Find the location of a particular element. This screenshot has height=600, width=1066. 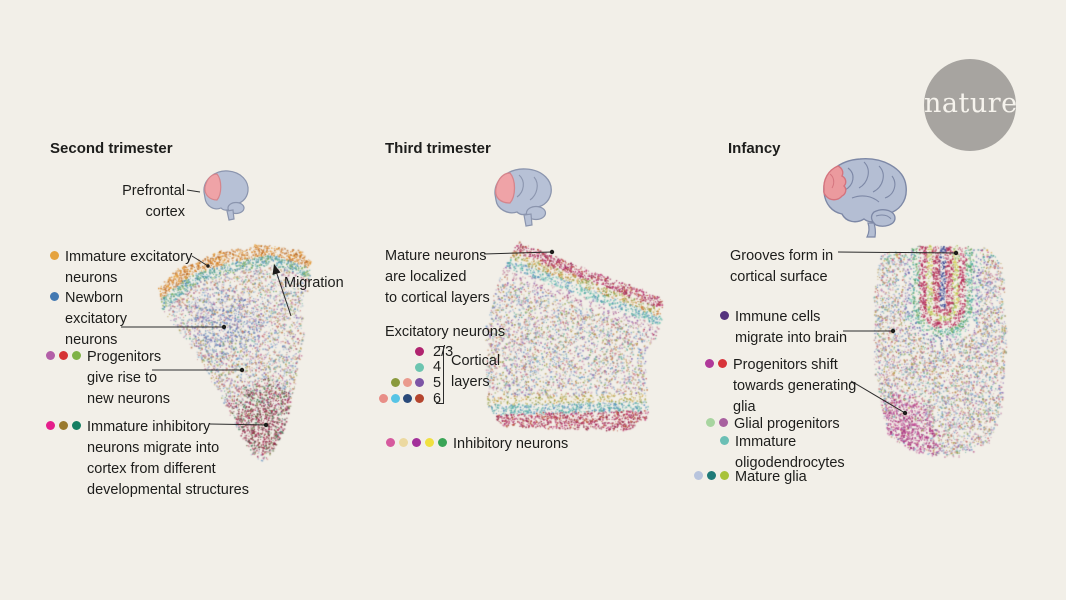

brain-icon-third-trimester is located at coordinates (523, 197).